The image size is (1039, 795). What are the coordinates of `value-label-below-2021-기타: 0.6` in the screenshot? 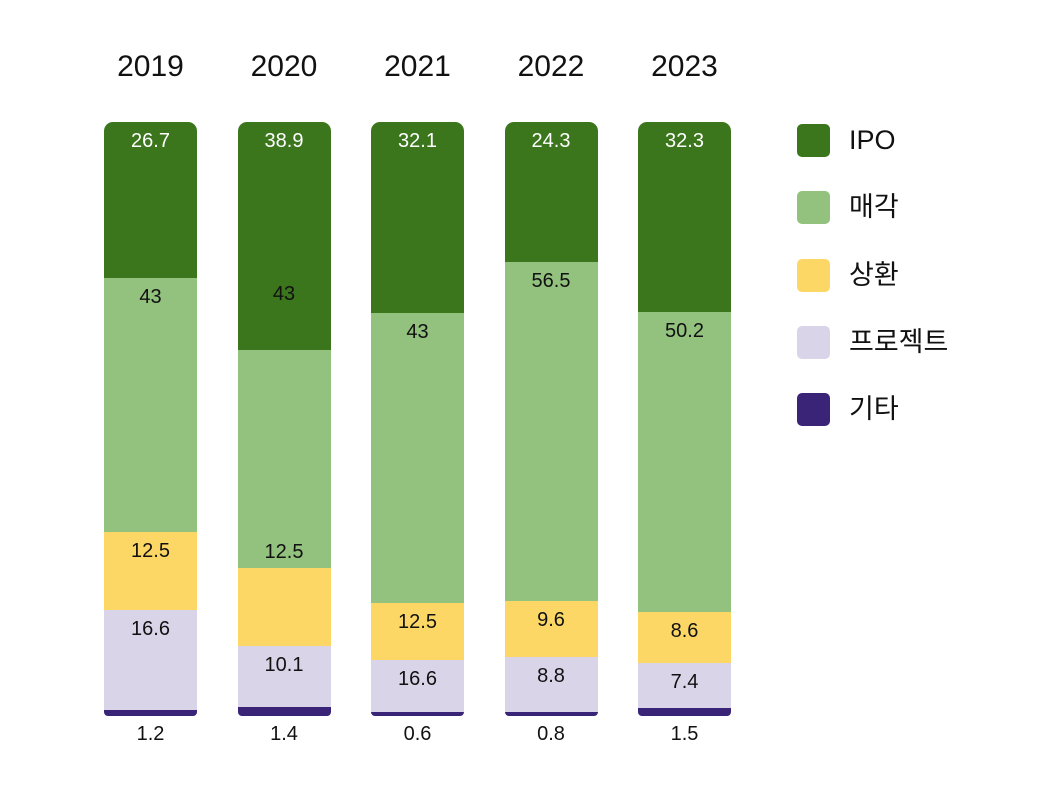 It's located at (417, 734).